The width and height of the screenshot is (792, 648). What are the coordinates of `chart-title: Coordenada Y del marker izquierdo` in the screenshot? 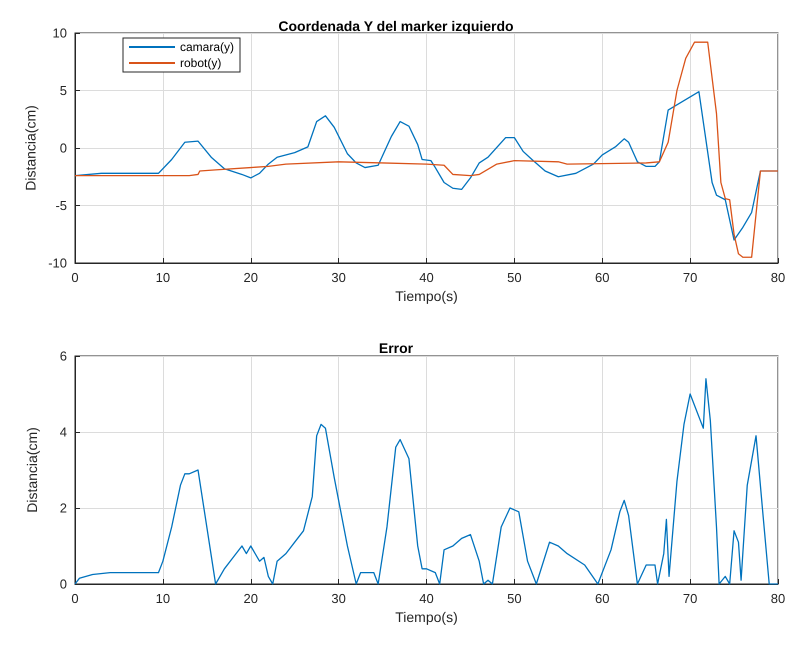 It's located at (396, 26).